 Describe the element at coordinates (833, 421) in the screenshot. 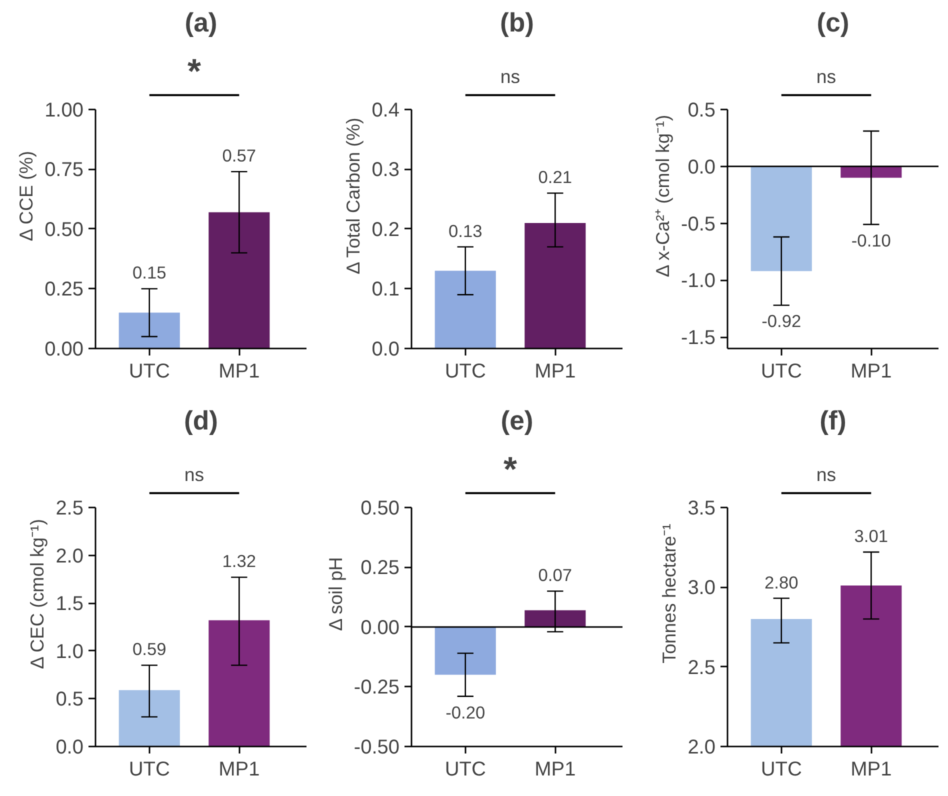

I see `chart-title: (f)` at that location.